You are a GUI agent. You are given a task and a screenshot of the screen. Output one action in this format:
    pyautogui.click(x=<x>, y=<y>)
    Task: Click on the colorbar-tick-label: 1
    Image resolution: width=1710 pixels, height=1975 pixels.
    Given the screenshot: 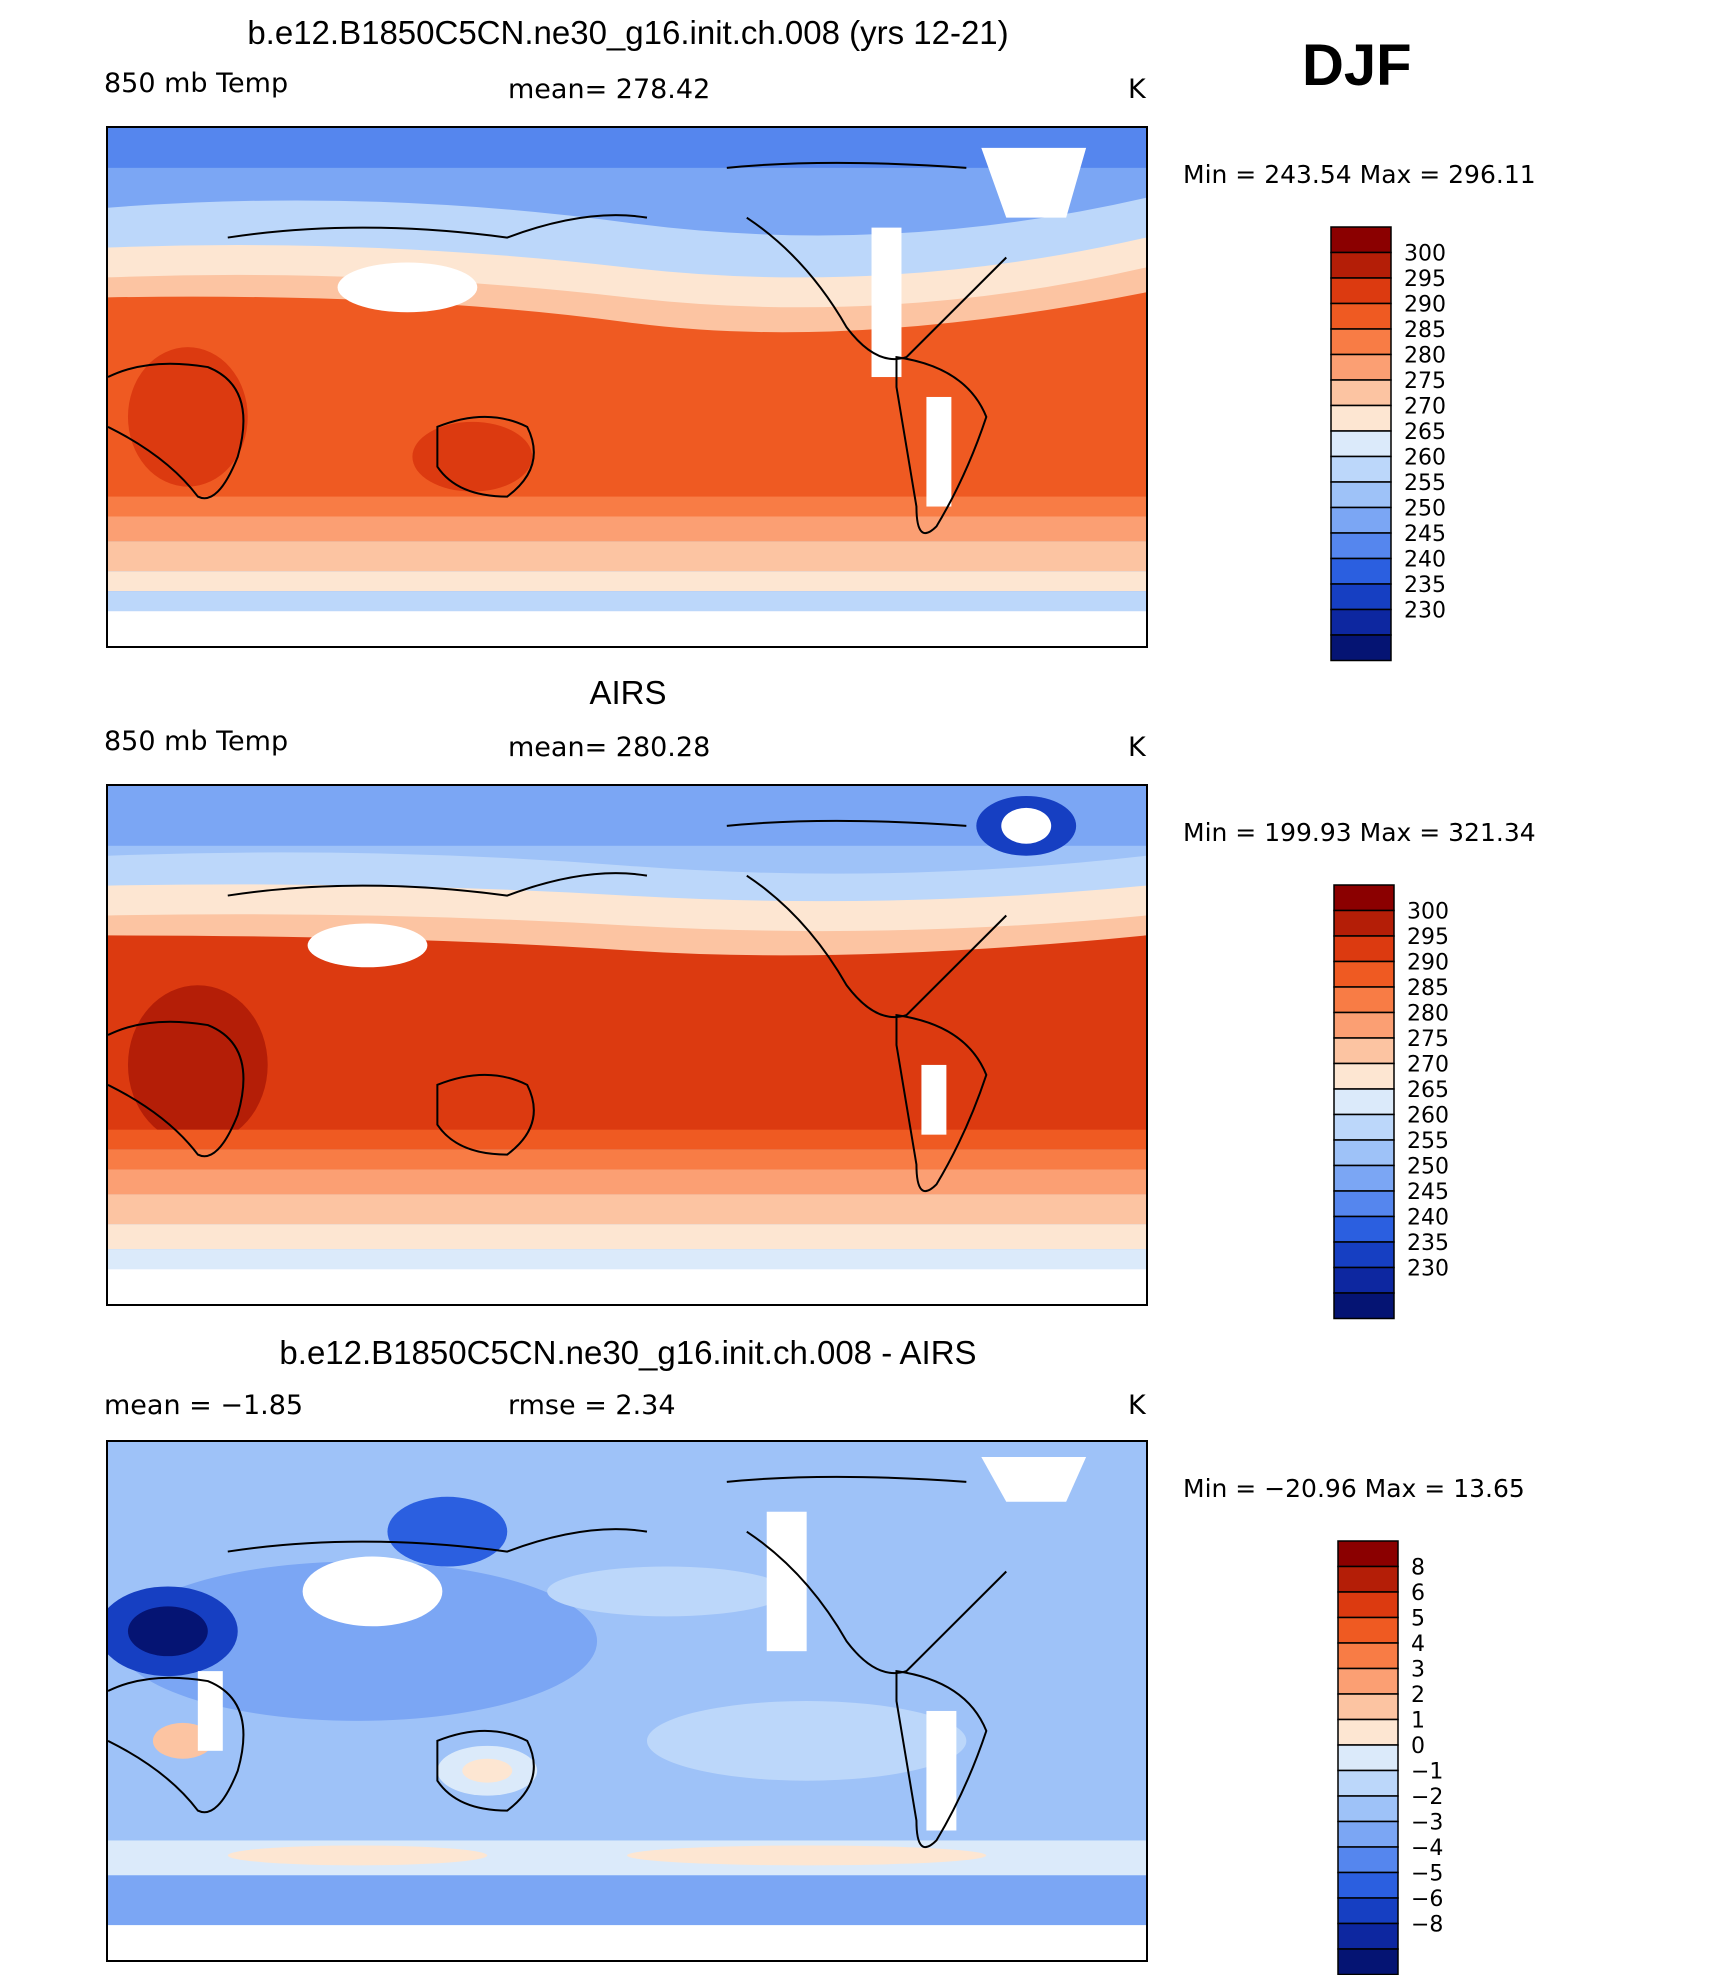 What is the action you would take?
    pyautogui.click(x=1418, y=1721)
    